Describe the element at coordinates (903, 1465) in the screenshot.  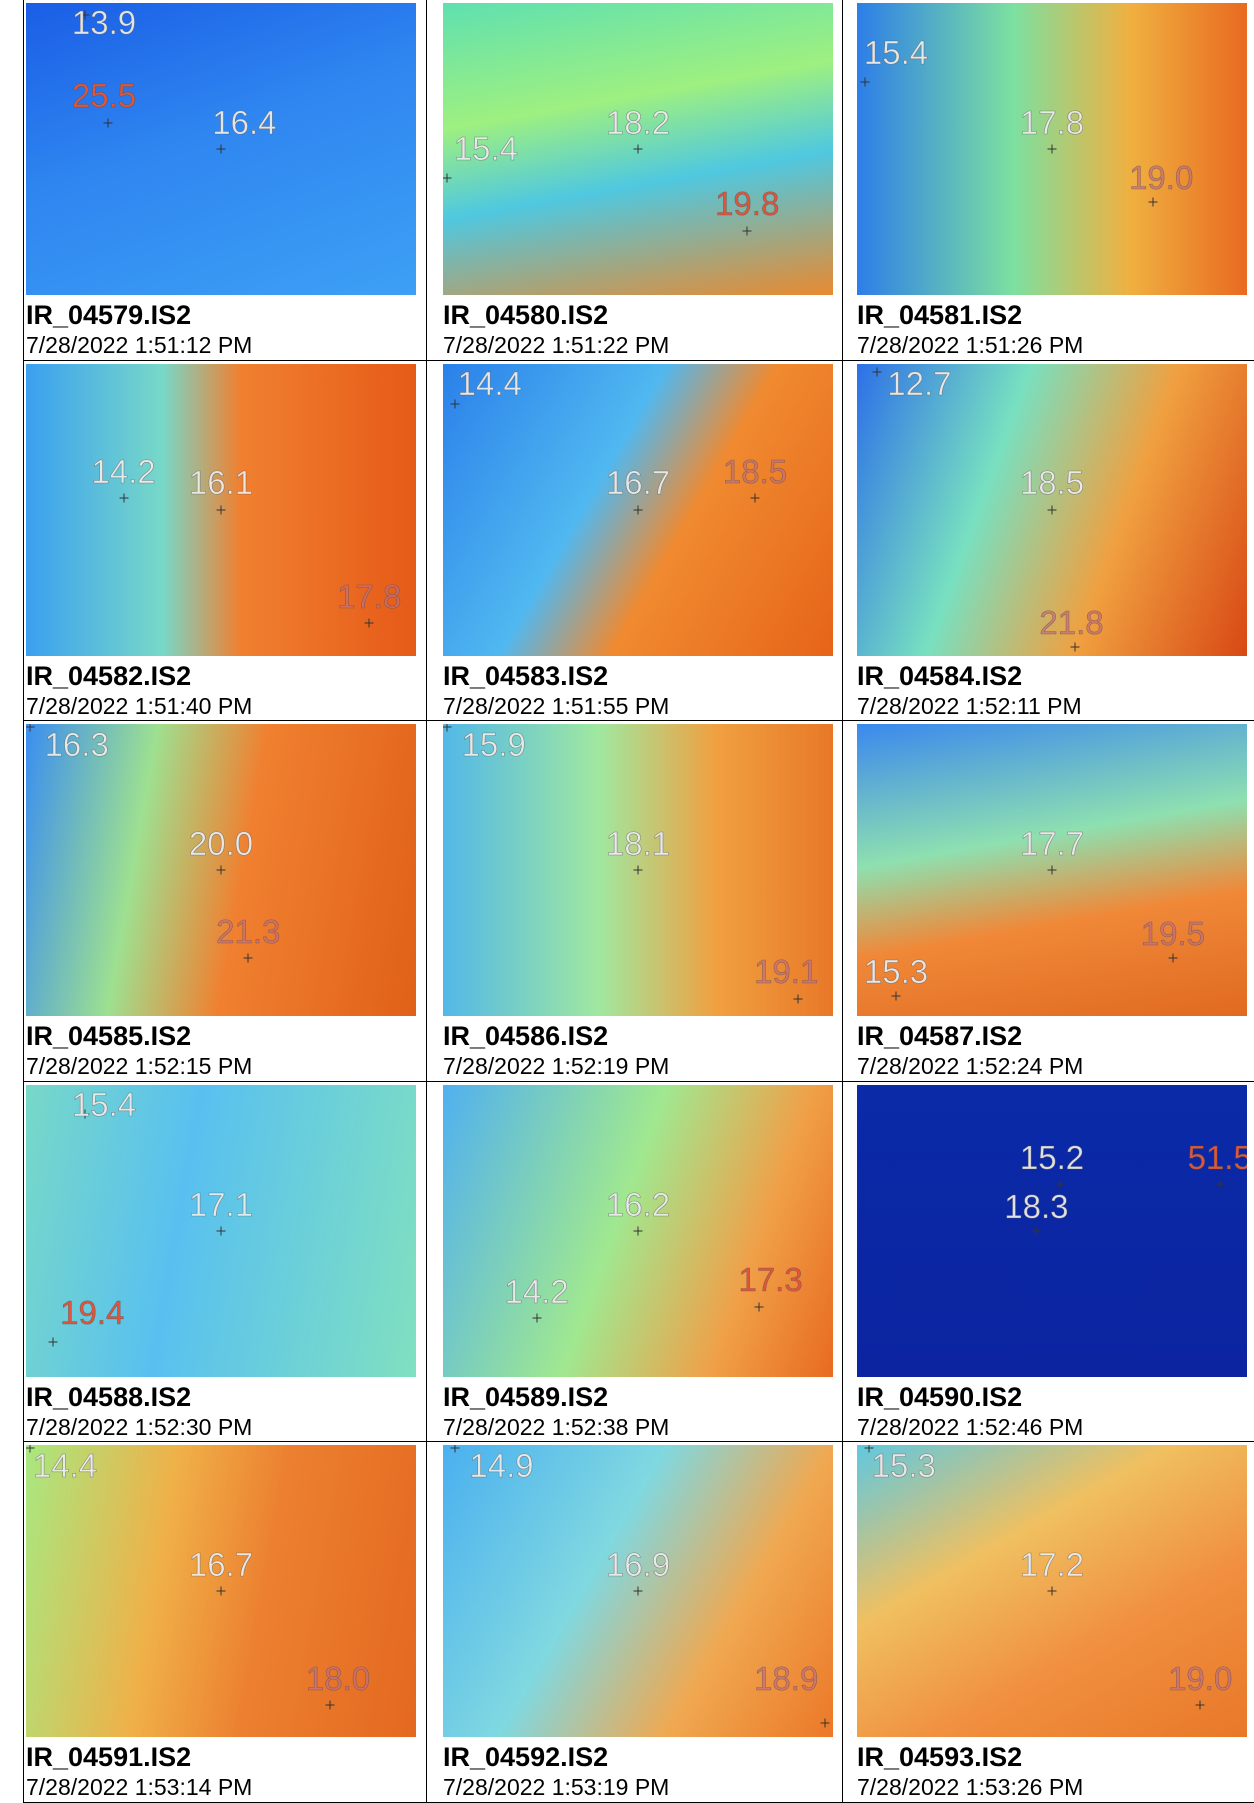
I see `temperature-reading: 15.3` at that location.